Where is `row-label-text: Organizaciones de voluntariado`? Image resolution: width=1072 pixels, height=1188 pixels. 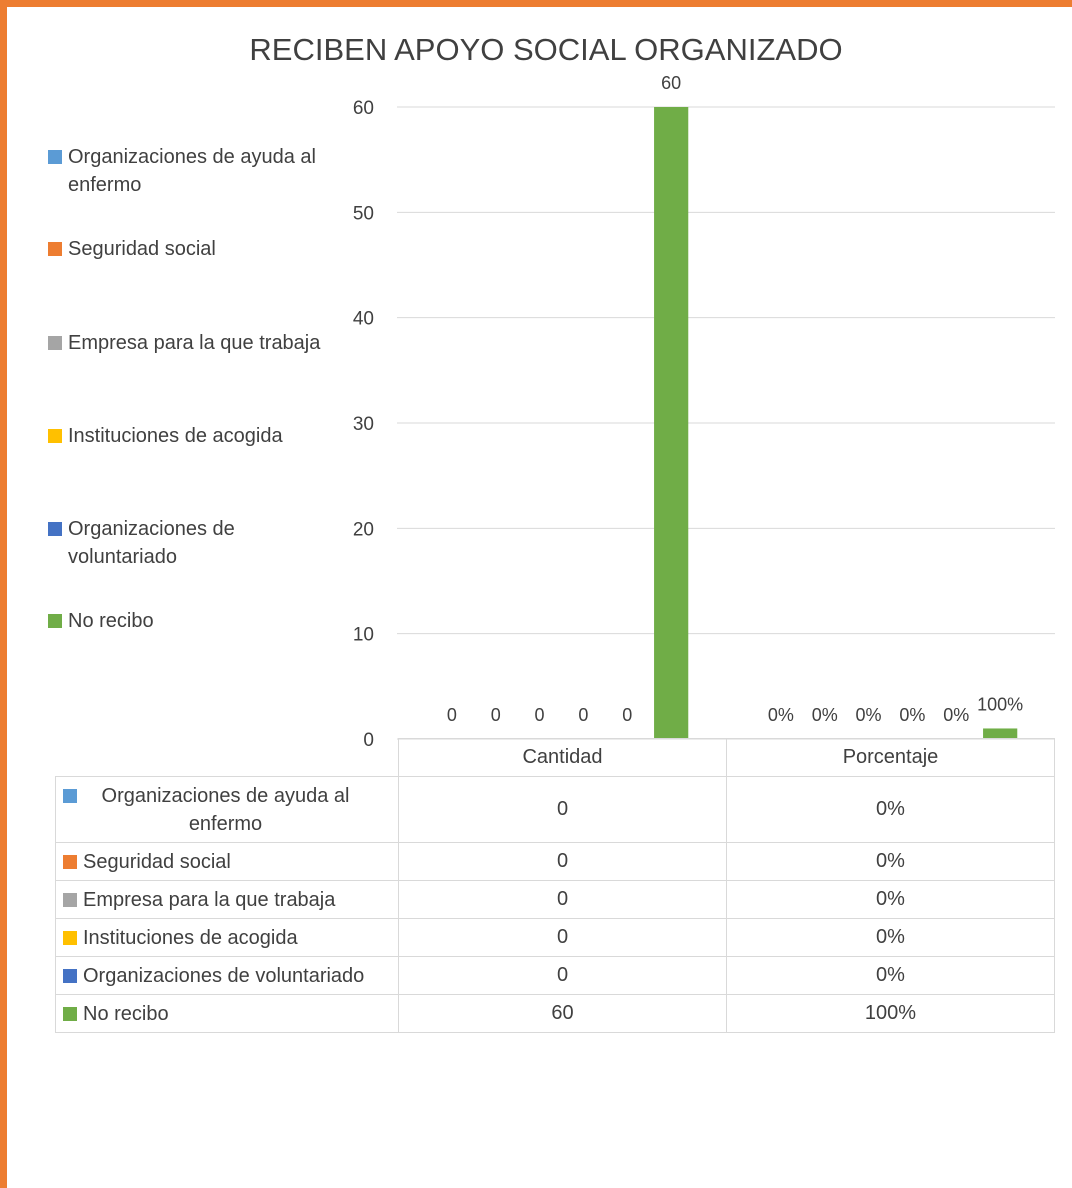 row-label-text: Organizaciones de voluntariado is located at coordinates (224, 975).